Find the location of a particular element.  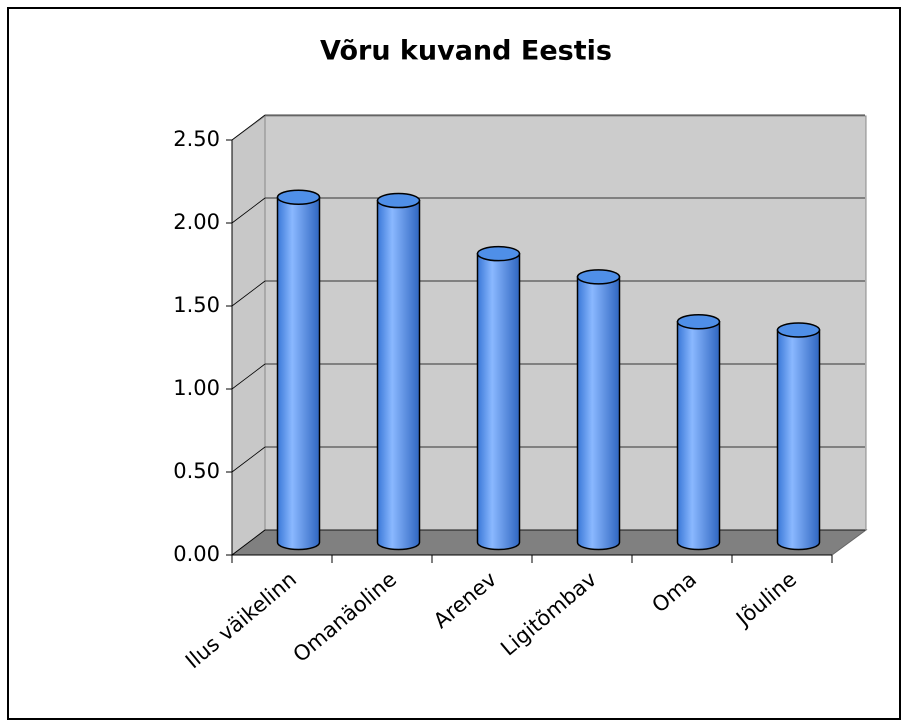

y-tick-label: 0.00 is located at coordinates (196, 554).